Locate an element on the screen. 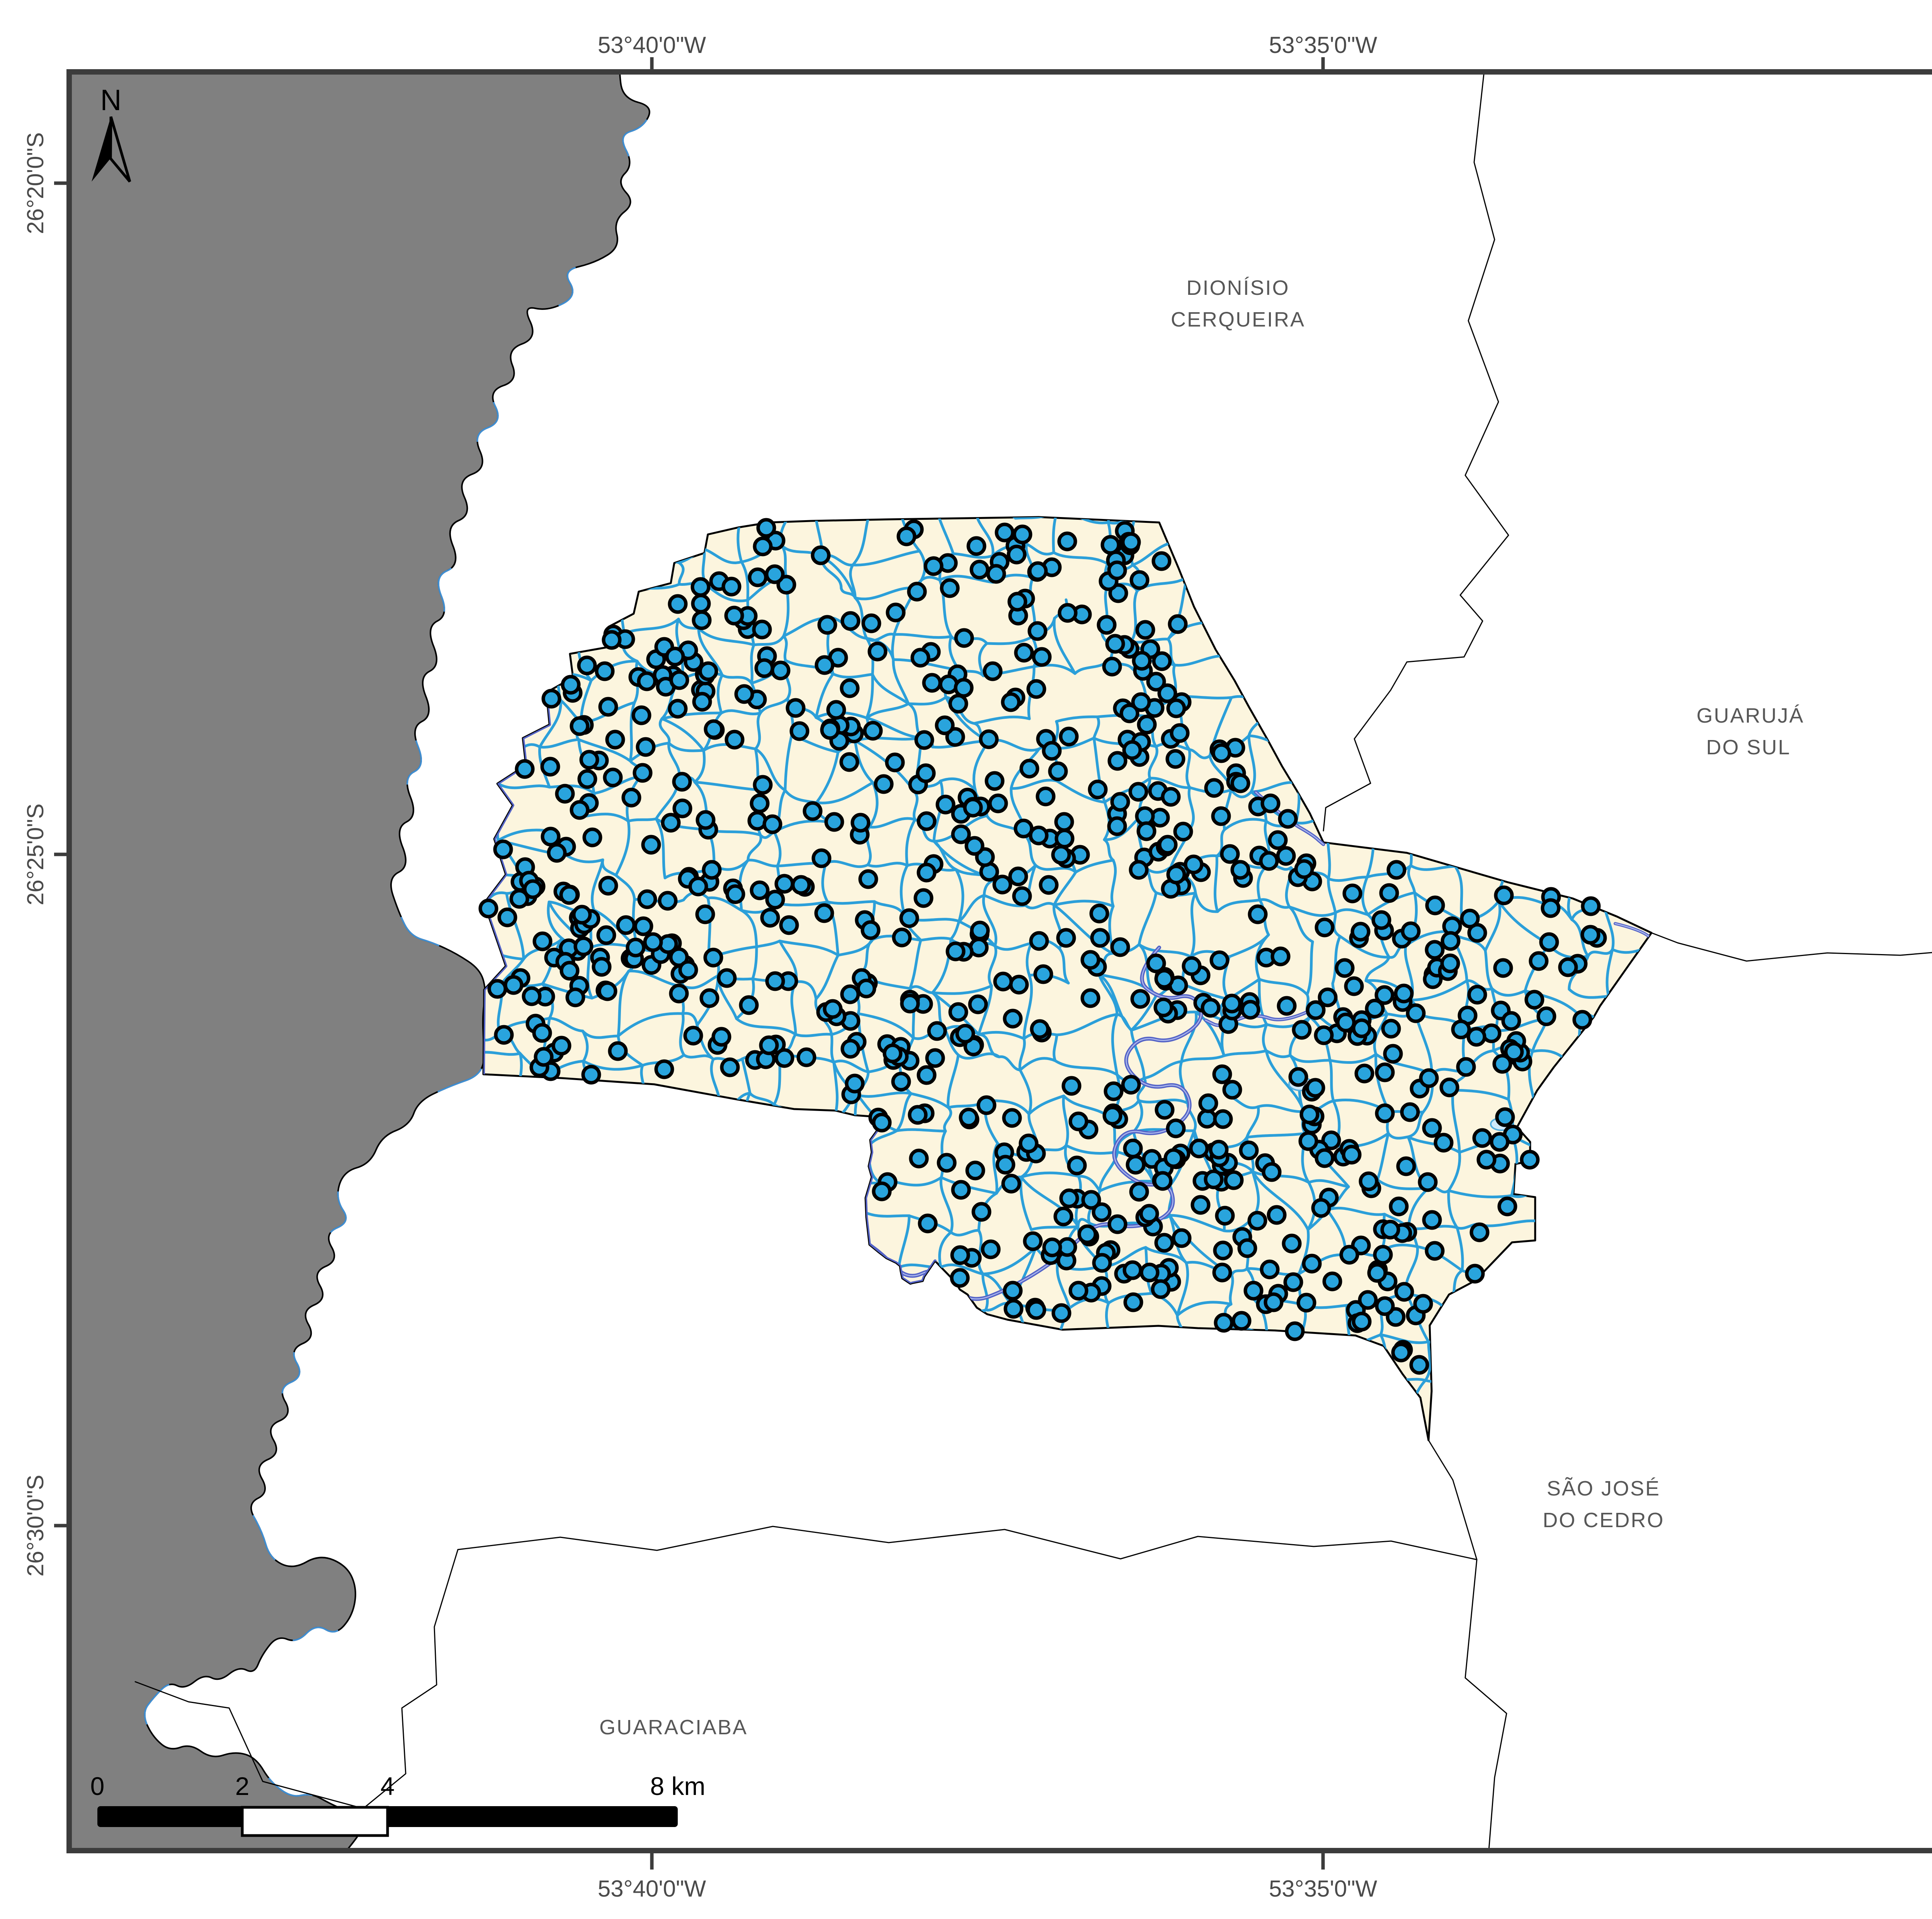 The height and width of the screenshot is (1919, 1932). svg-text: DO SUL is located at coordinates (1749, 747).